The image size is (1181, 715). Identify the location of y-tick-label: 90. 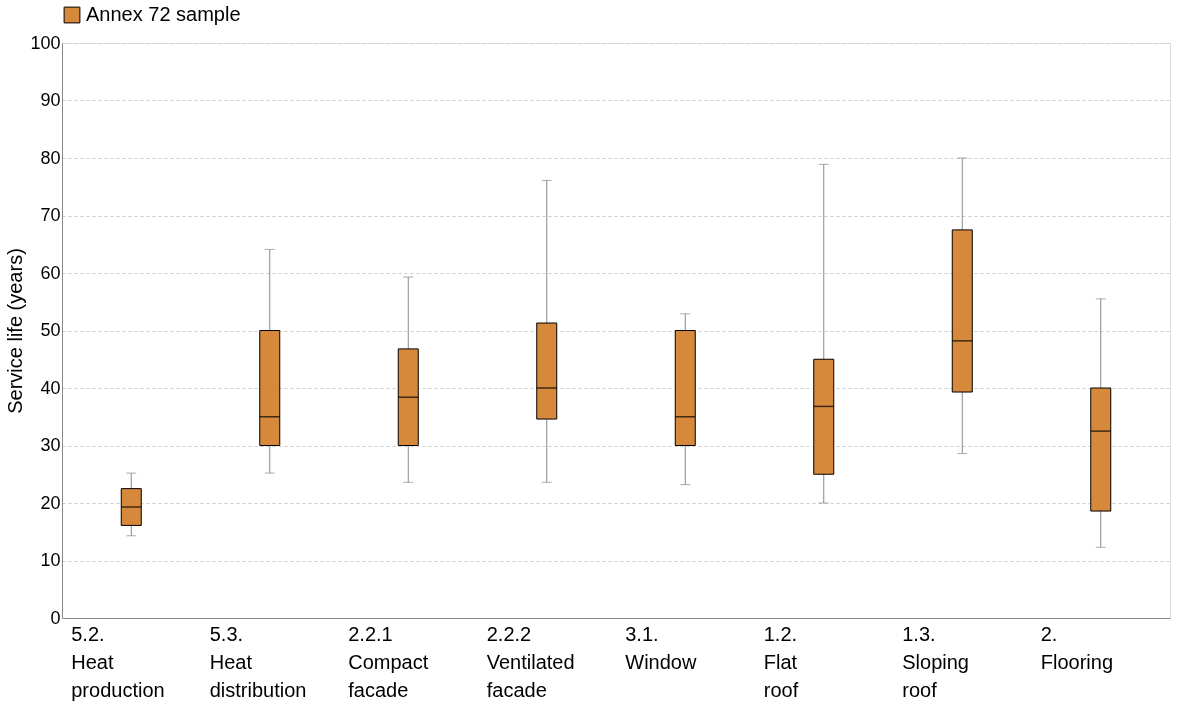
(50, 100).